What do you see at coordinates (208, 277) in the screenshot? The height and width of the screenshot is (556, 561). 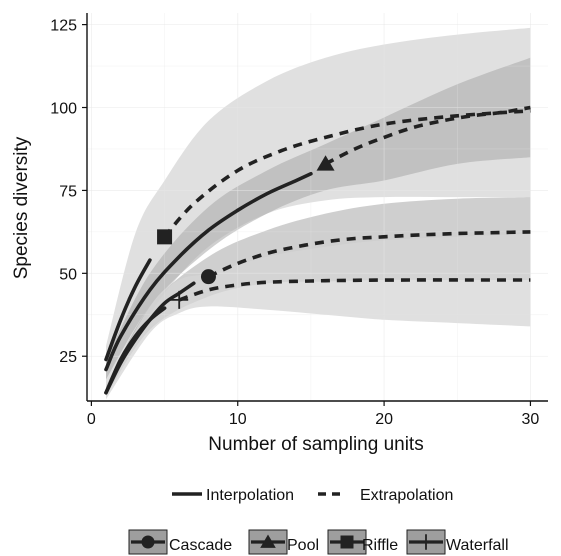 I see `observed-point-cascade` at bounding box center [208, 277].